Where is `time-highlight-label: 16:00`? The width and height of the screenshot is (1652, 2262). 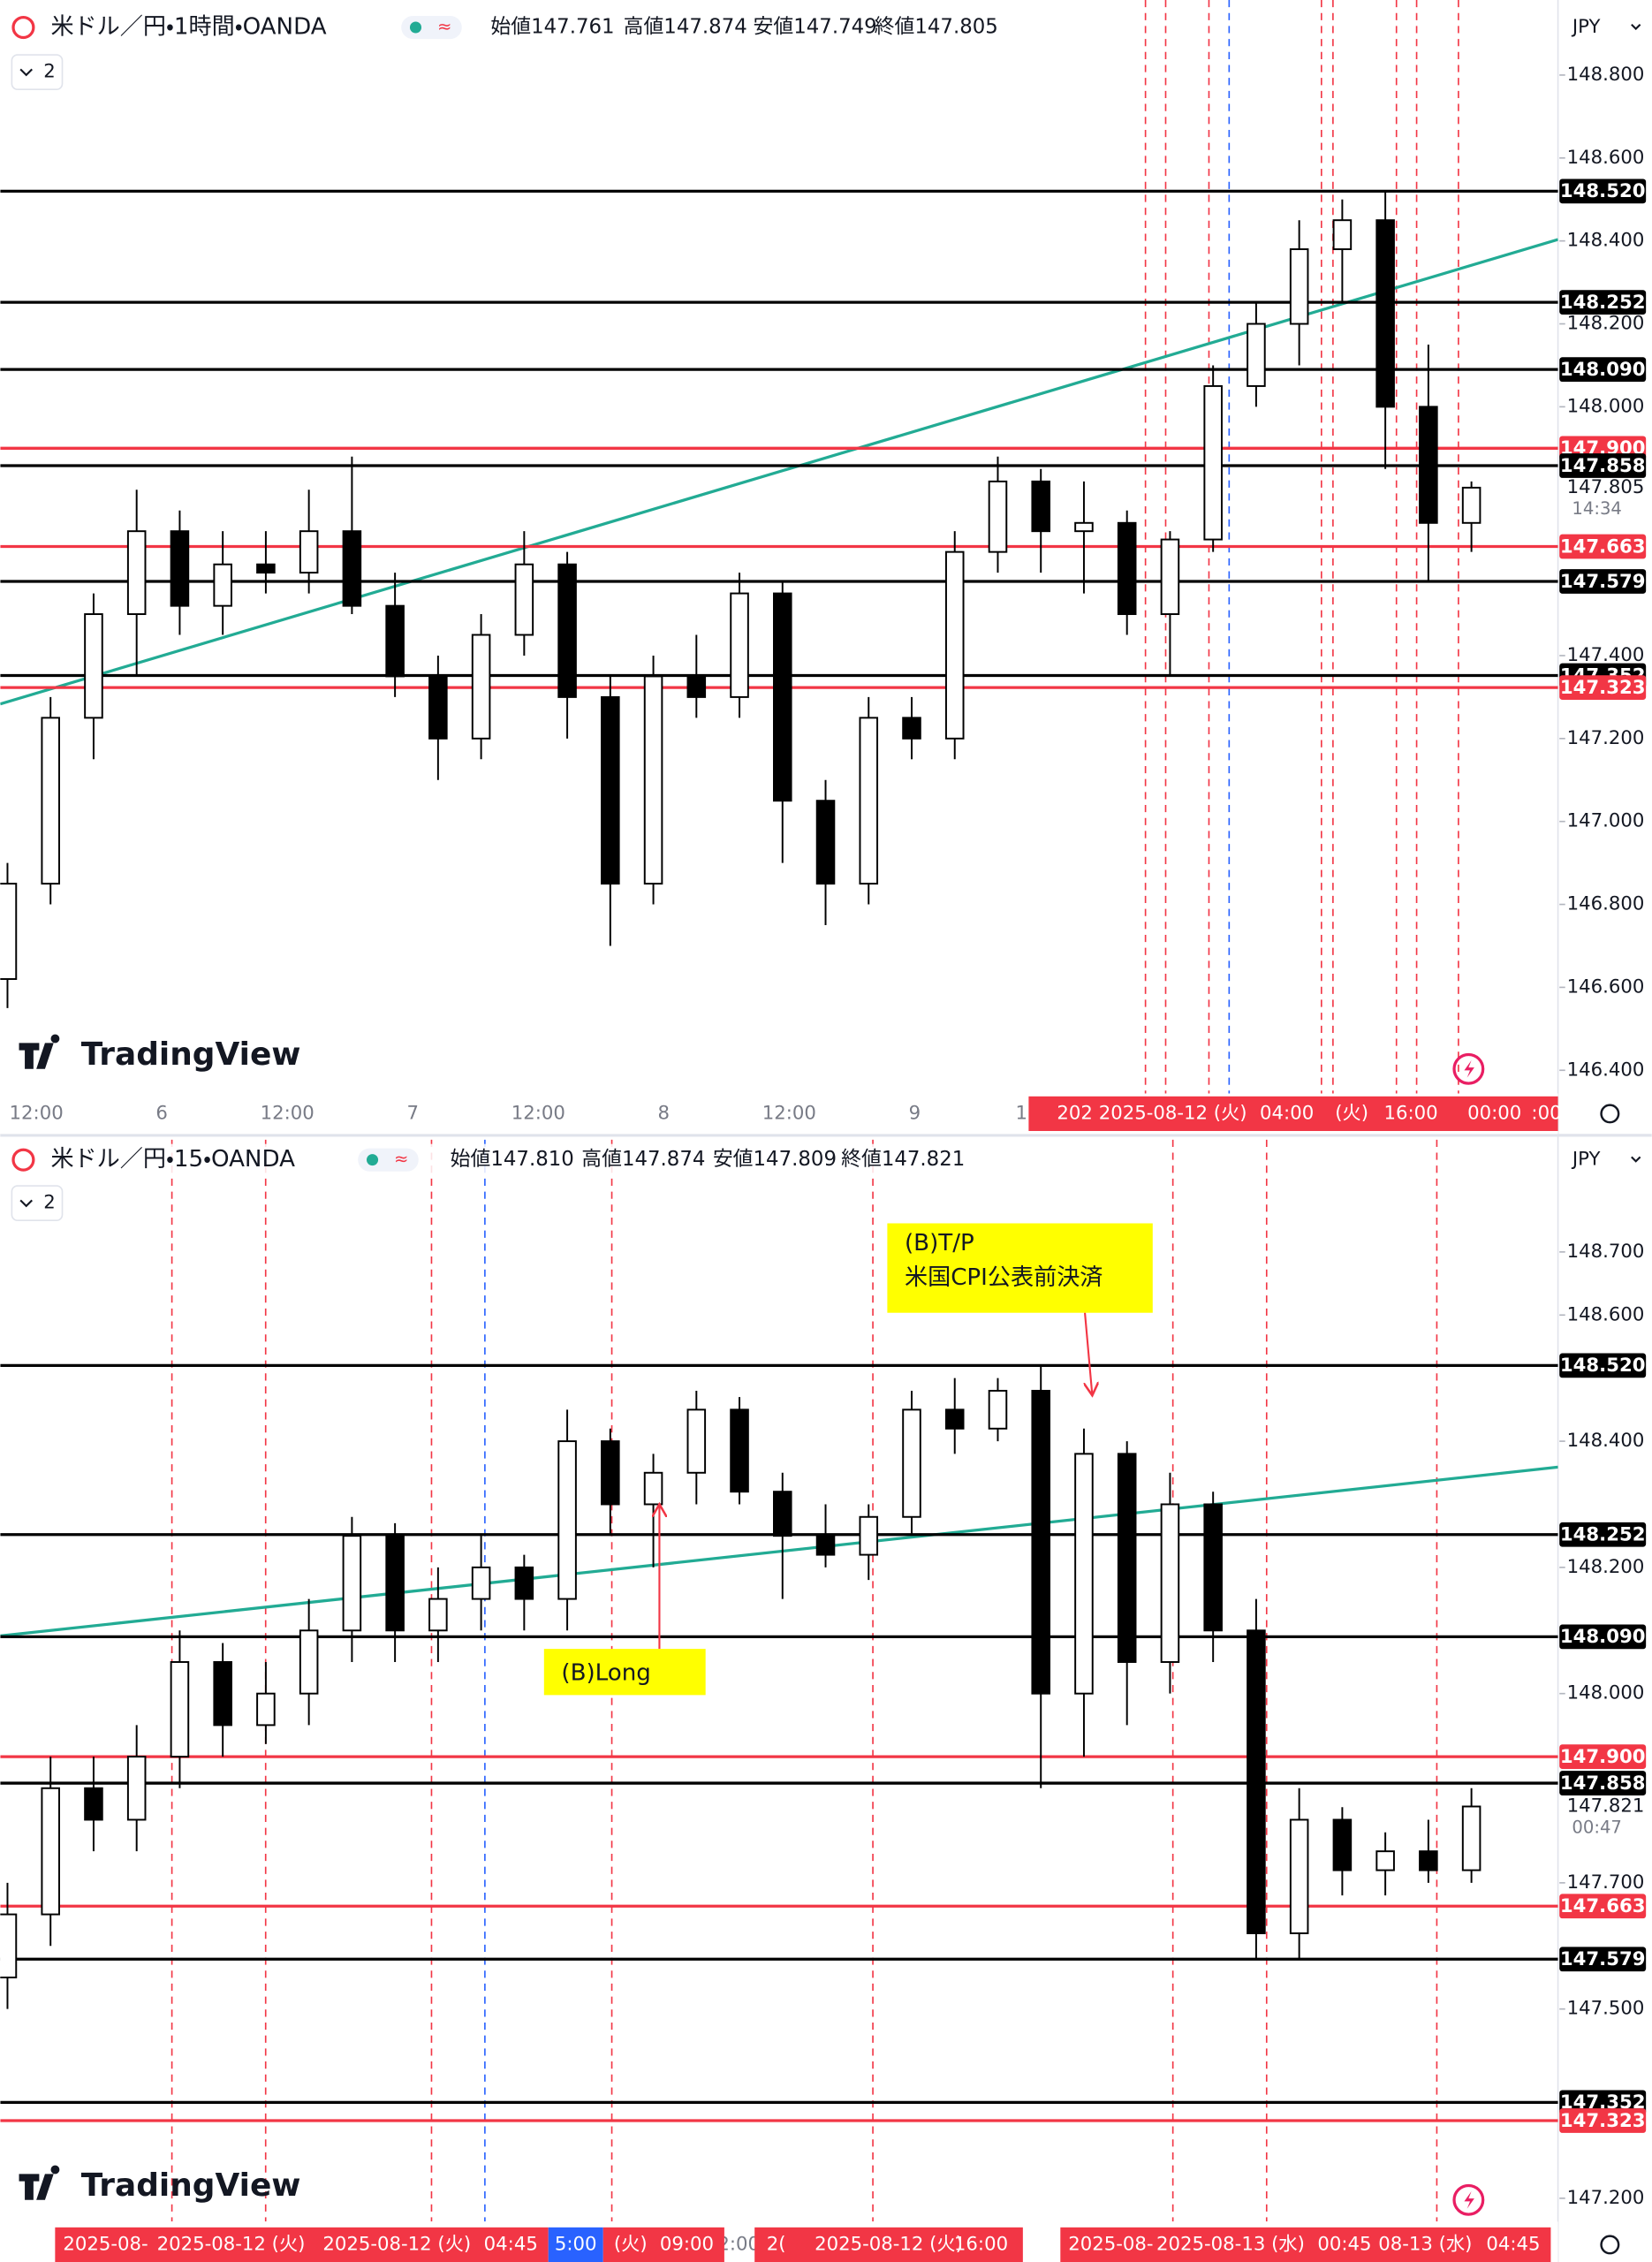
time-highlight-label: 16:00 is located at coordinates (1410, 1113).